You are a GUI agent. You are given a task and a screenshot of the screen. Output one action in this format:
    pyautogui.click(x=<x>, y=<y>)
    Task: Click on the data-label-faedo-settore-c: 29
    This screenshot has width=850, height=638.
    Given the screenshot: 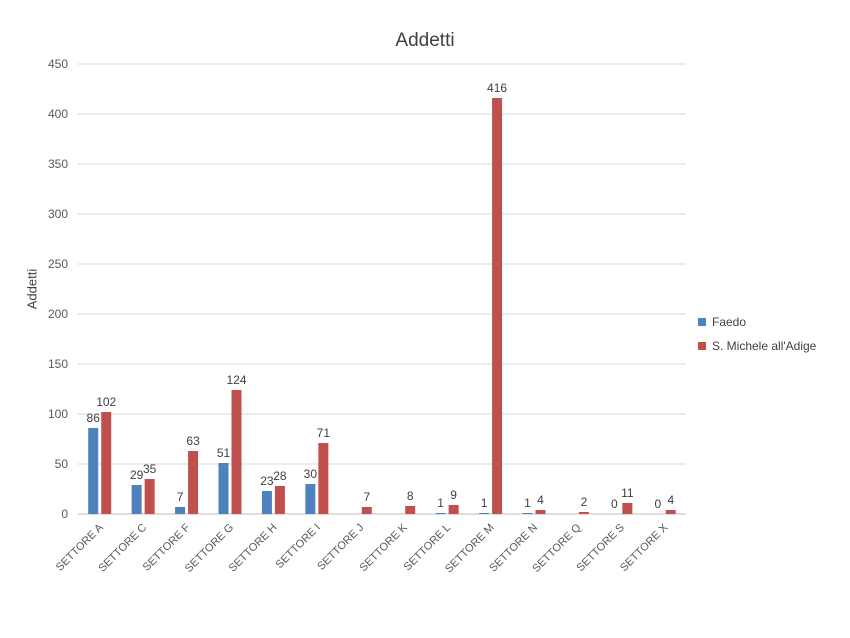 What is the action you would take?
    pyautogui.click(x=137, y=475)
    